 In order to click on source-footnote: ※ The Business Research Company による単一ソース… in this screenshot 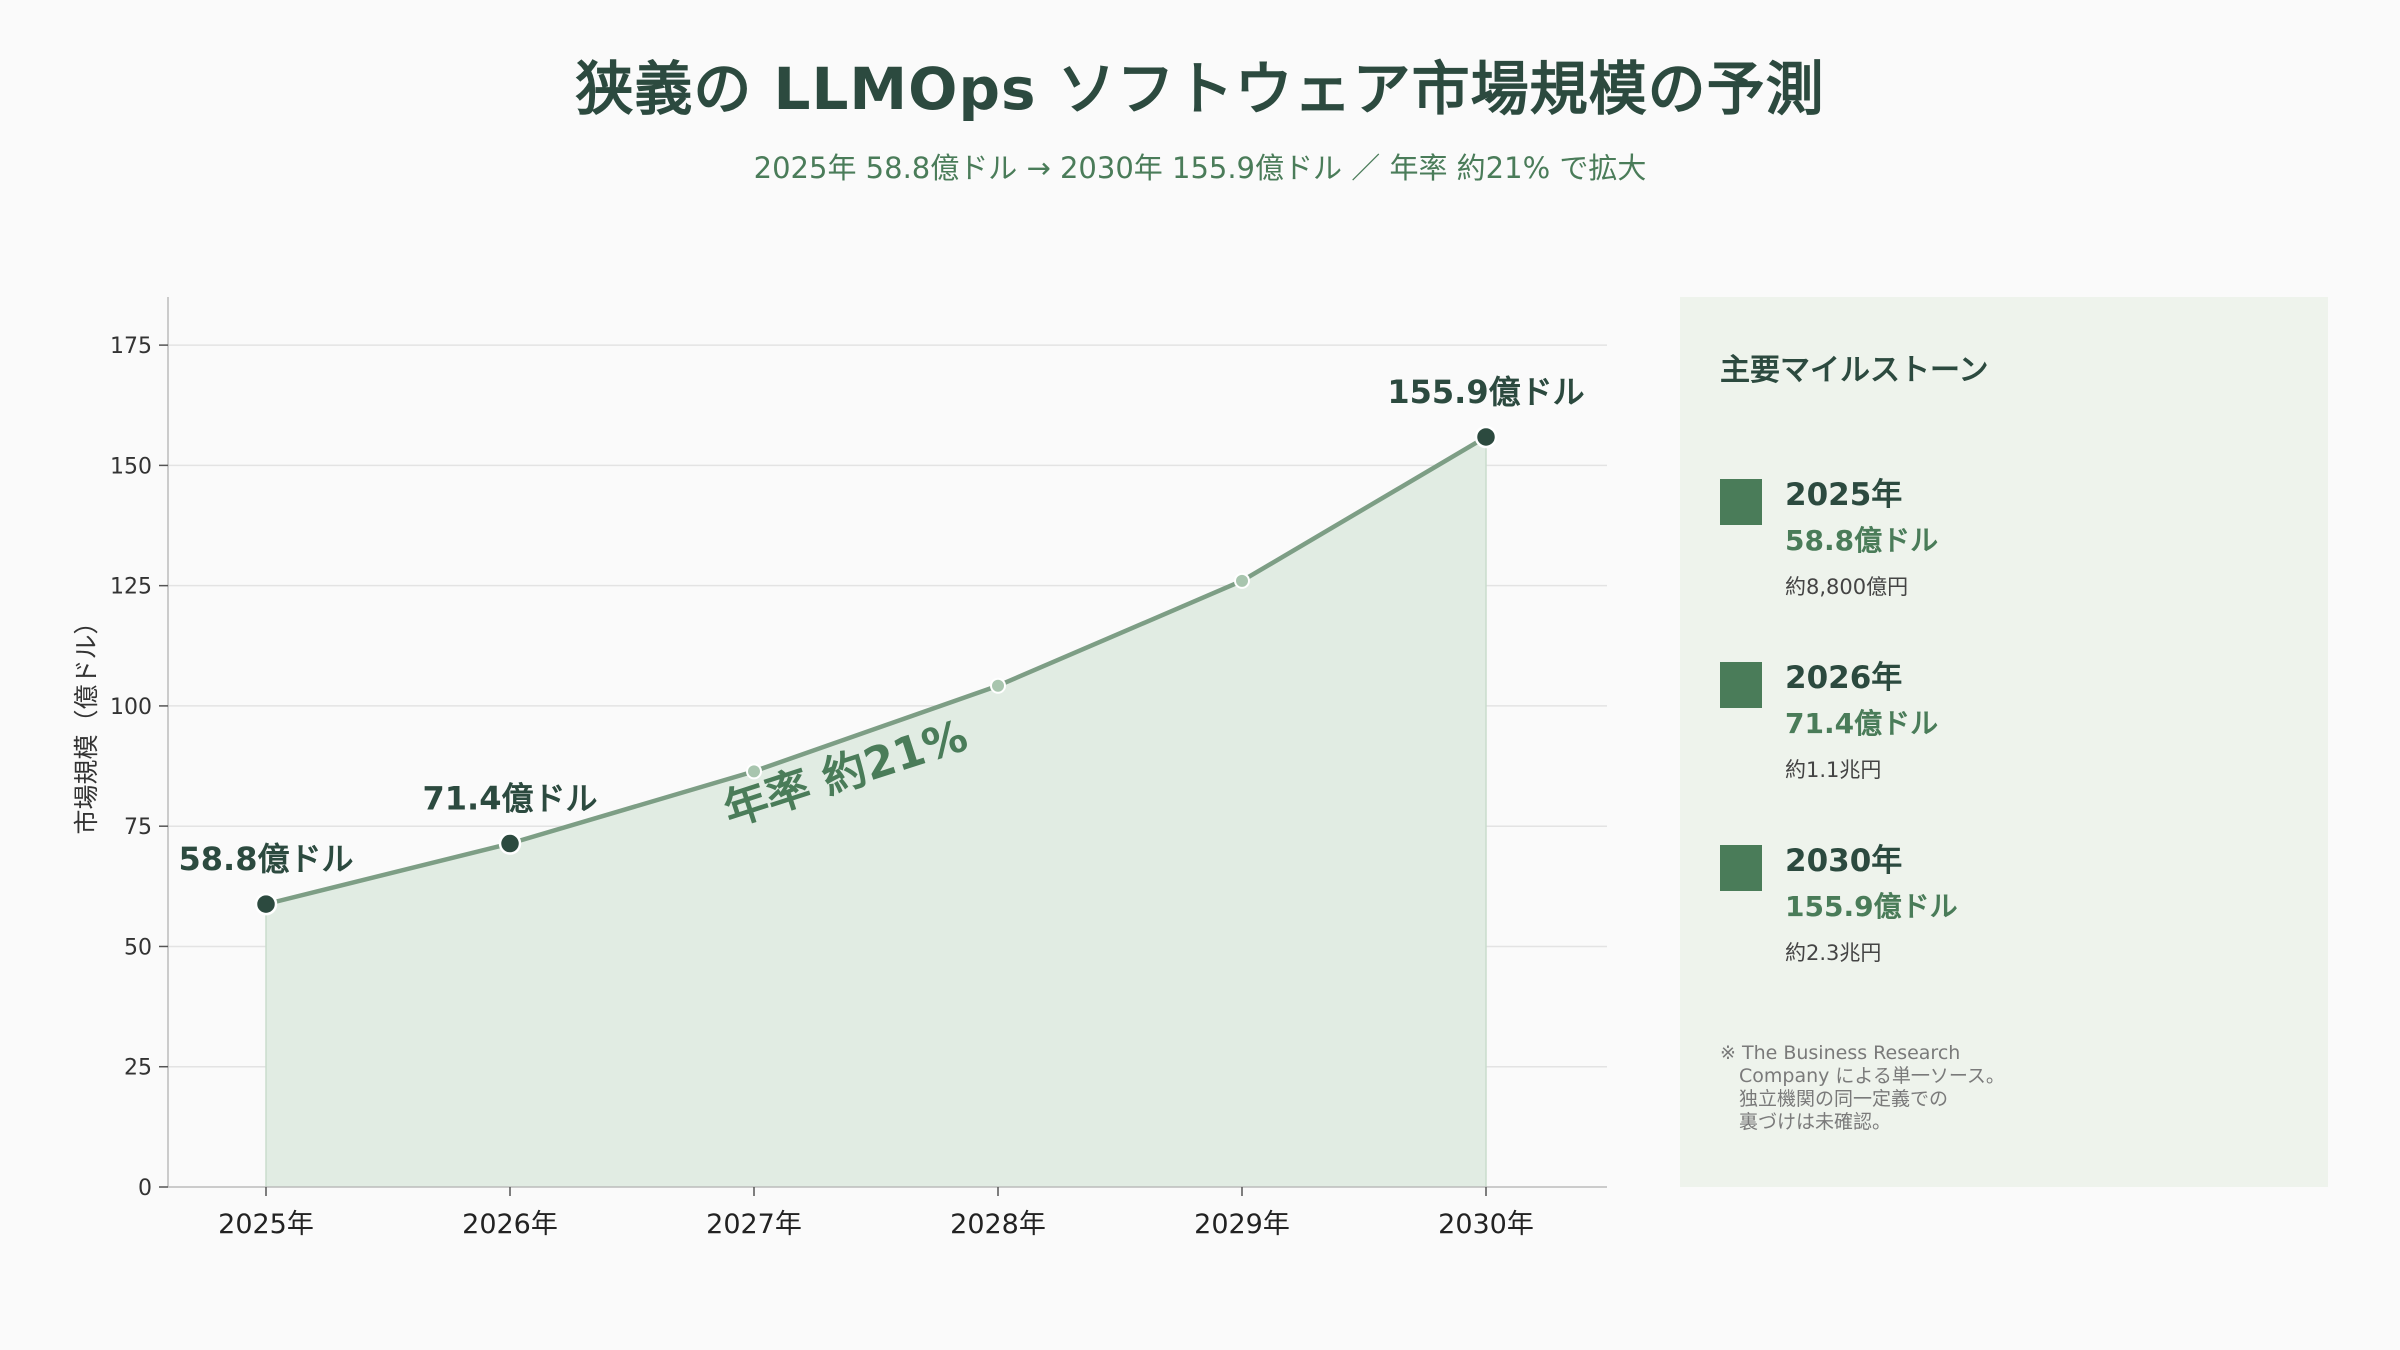, I will do `click(1862, 1087)`.